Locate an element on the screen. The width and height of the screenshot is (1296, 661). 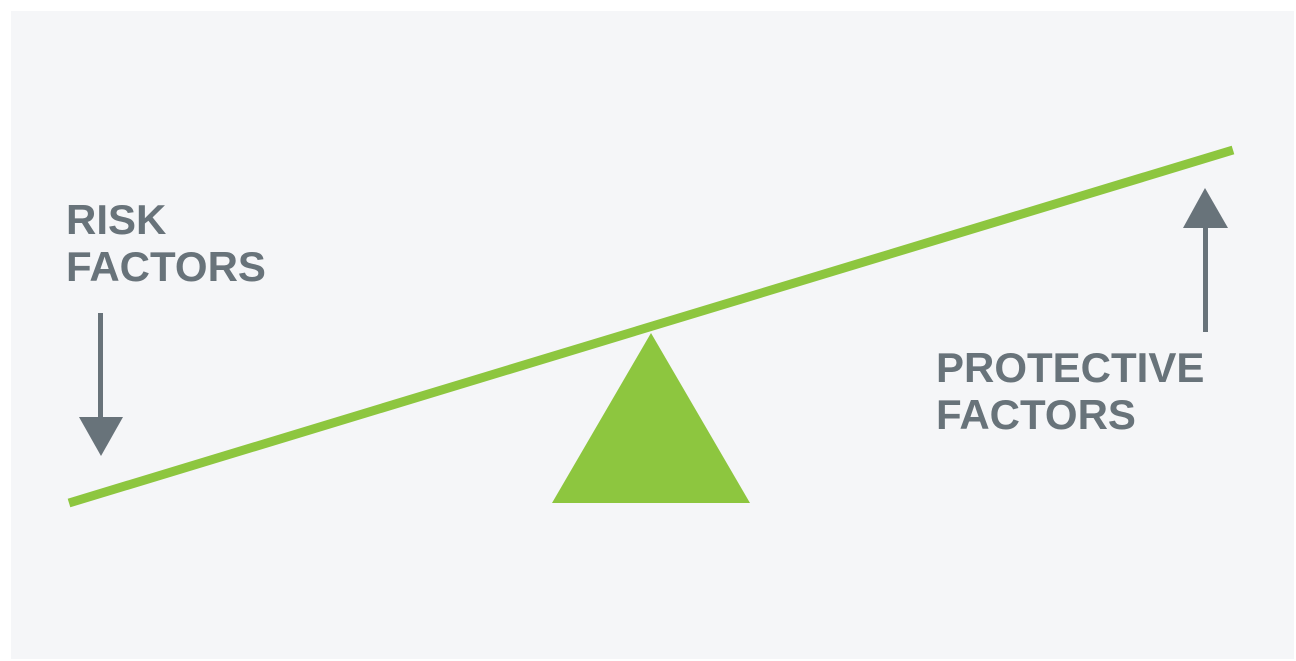
risk-factors-label: RISK FACTORS is located at coordinates (166, 243).